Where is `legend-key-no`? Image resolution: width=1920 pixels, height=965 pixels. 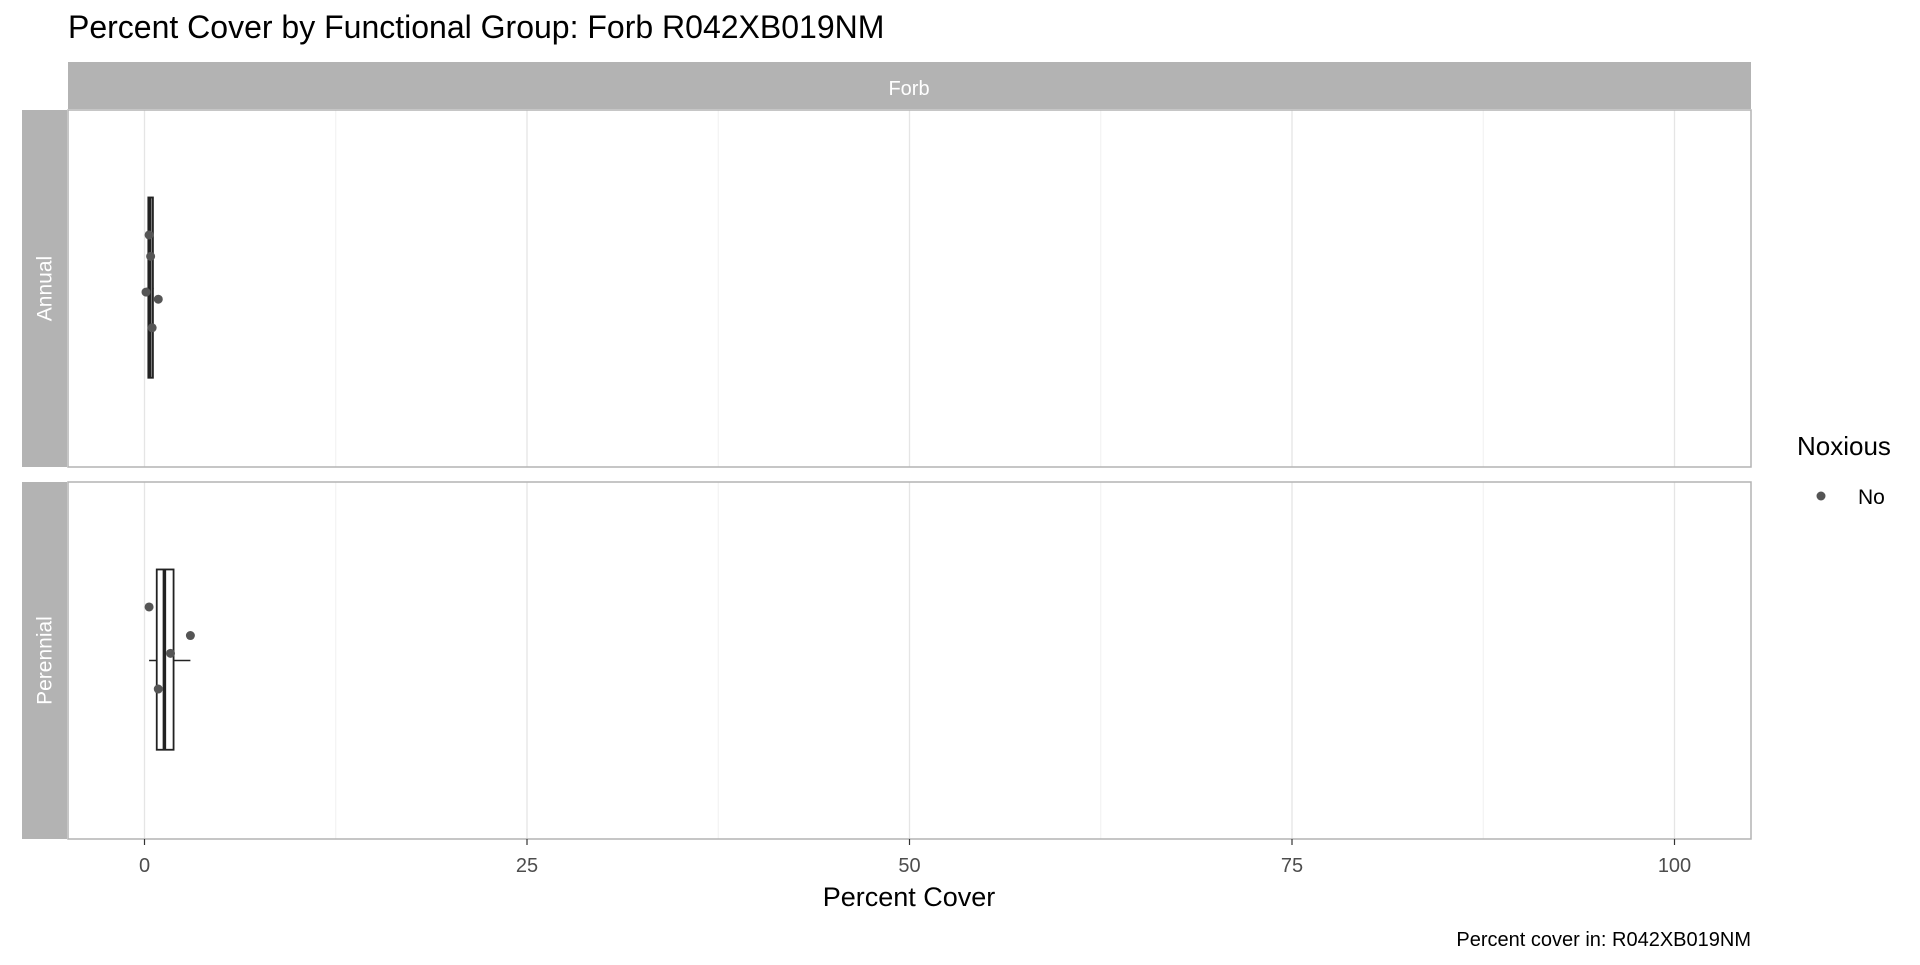
legend-key-no is located at coordinates (1821, 496).